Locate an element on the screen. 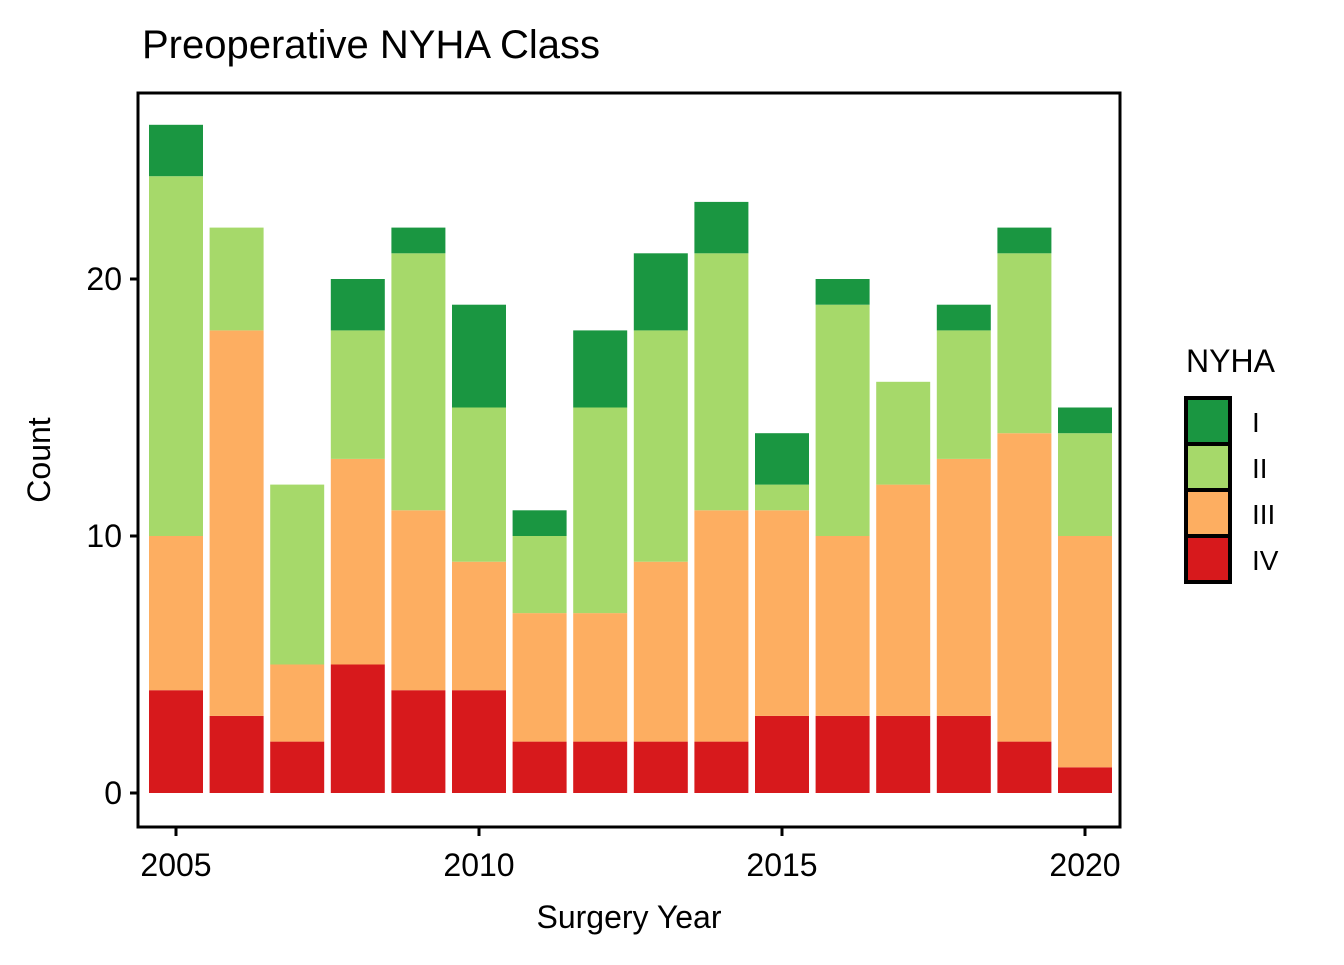 This screenshot has height=965, width=1344. bar-segment-2009-II is located at coordinates (418, 382).